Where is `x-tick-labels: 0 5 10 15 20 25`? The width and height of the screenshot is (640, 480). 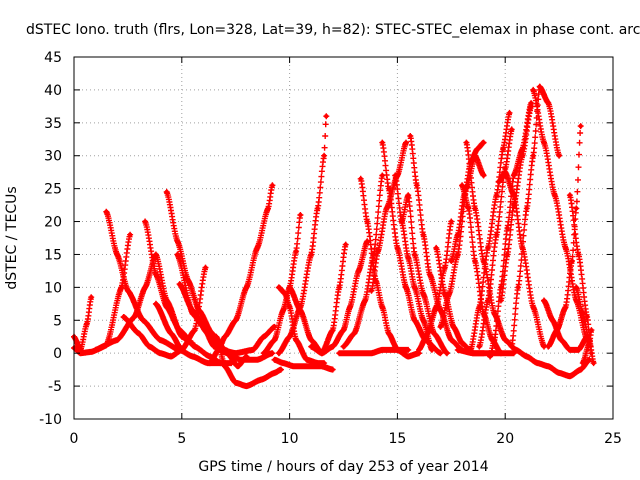
x-tick-labels: 0 5 10 15 20 25 is located at coordinates (346, 439).